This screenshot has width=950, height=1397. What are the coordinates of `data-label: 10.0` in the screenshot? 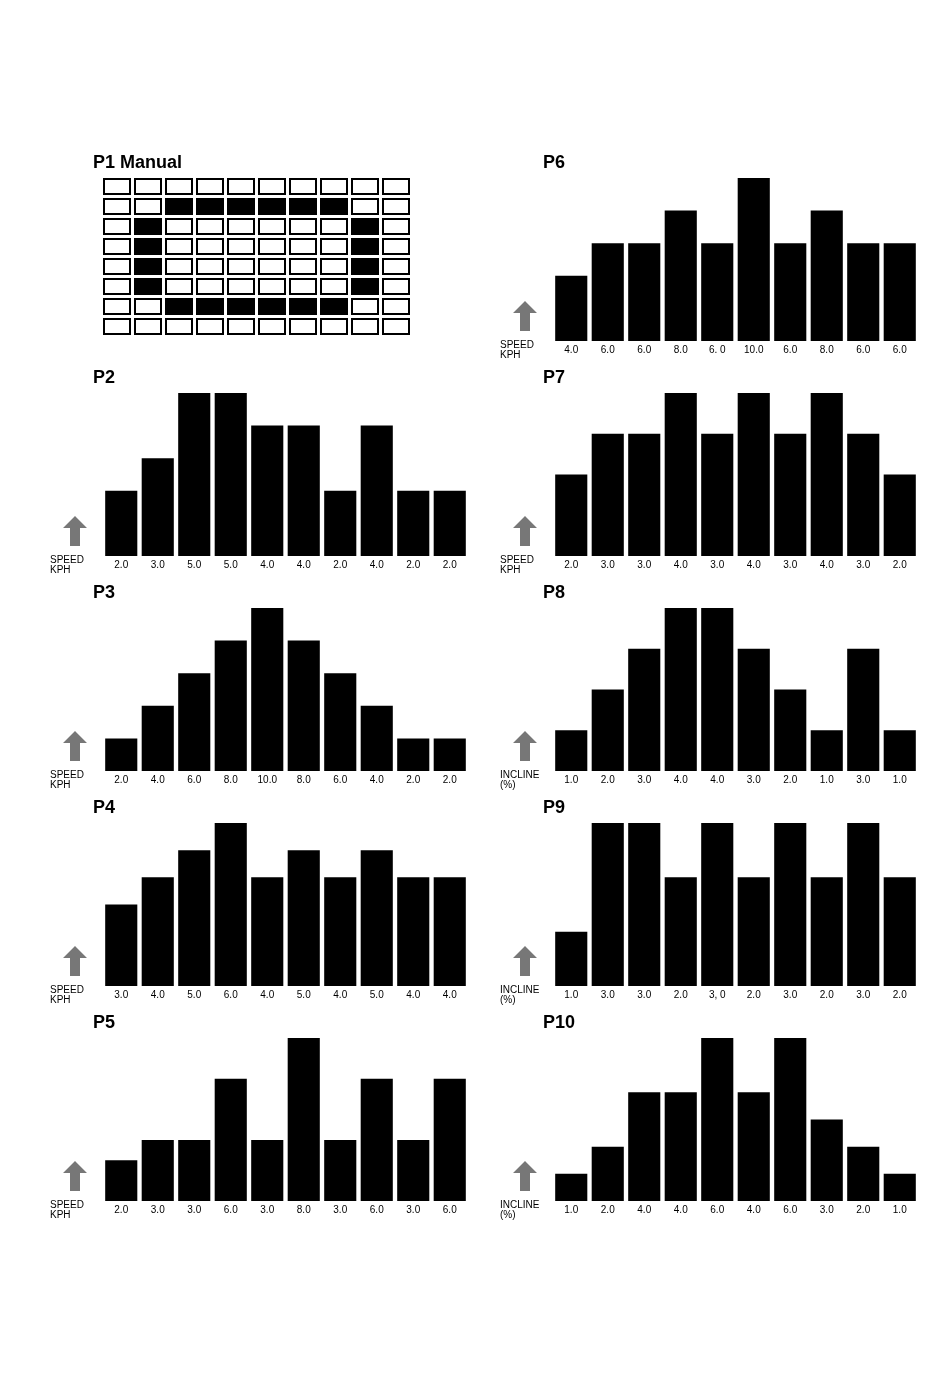 It's located at (267, 779).